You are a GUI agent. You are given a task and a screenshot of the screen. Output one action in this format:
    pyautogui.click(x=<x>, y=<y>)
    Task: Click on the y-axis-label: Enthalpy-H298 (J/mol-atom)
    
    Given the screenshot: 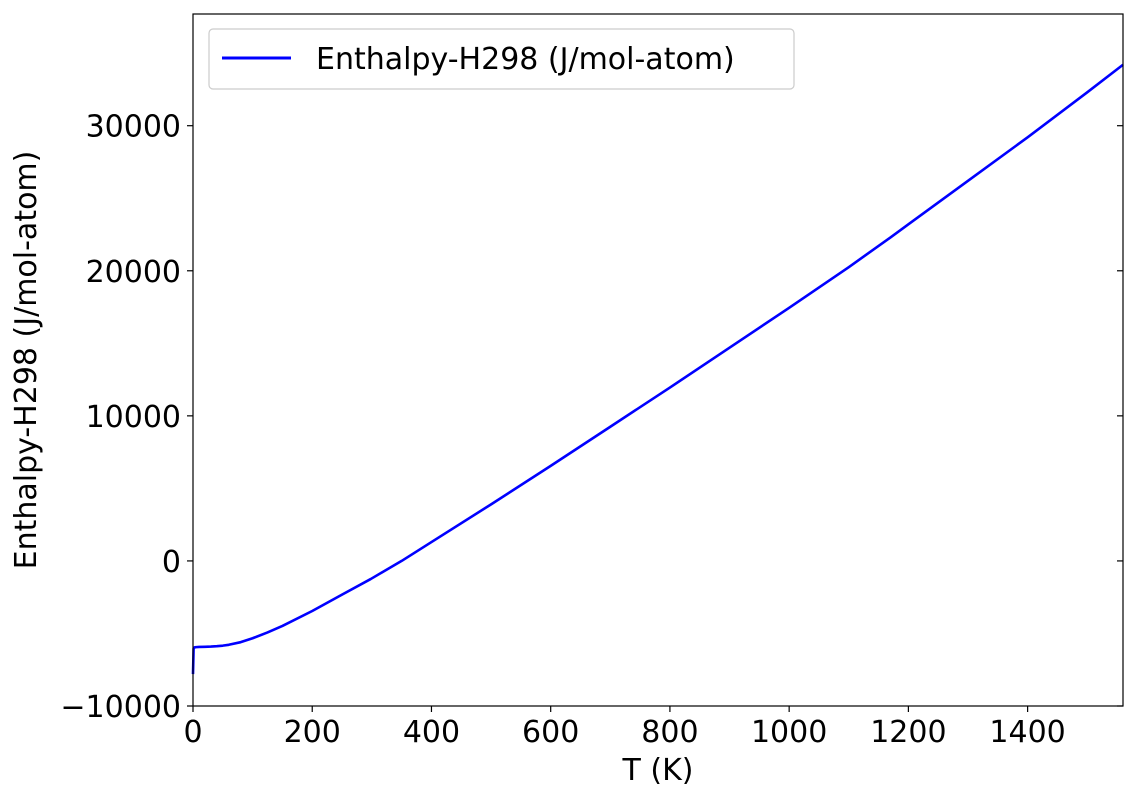 What is the action you would take?
    pyautogui.click(x=26, y=360)
    